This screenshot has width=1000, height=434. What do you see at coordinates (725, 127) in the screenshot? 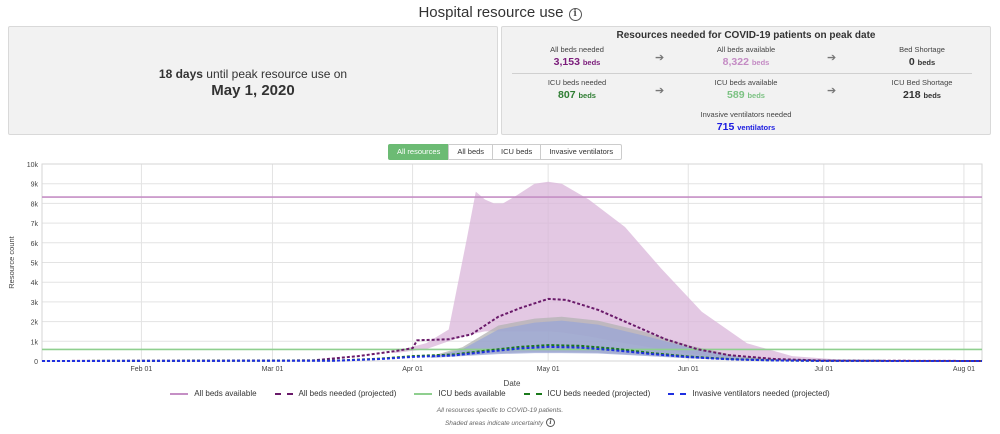
I see `vent-needed-value: 715` at bounding box center [725, 127].